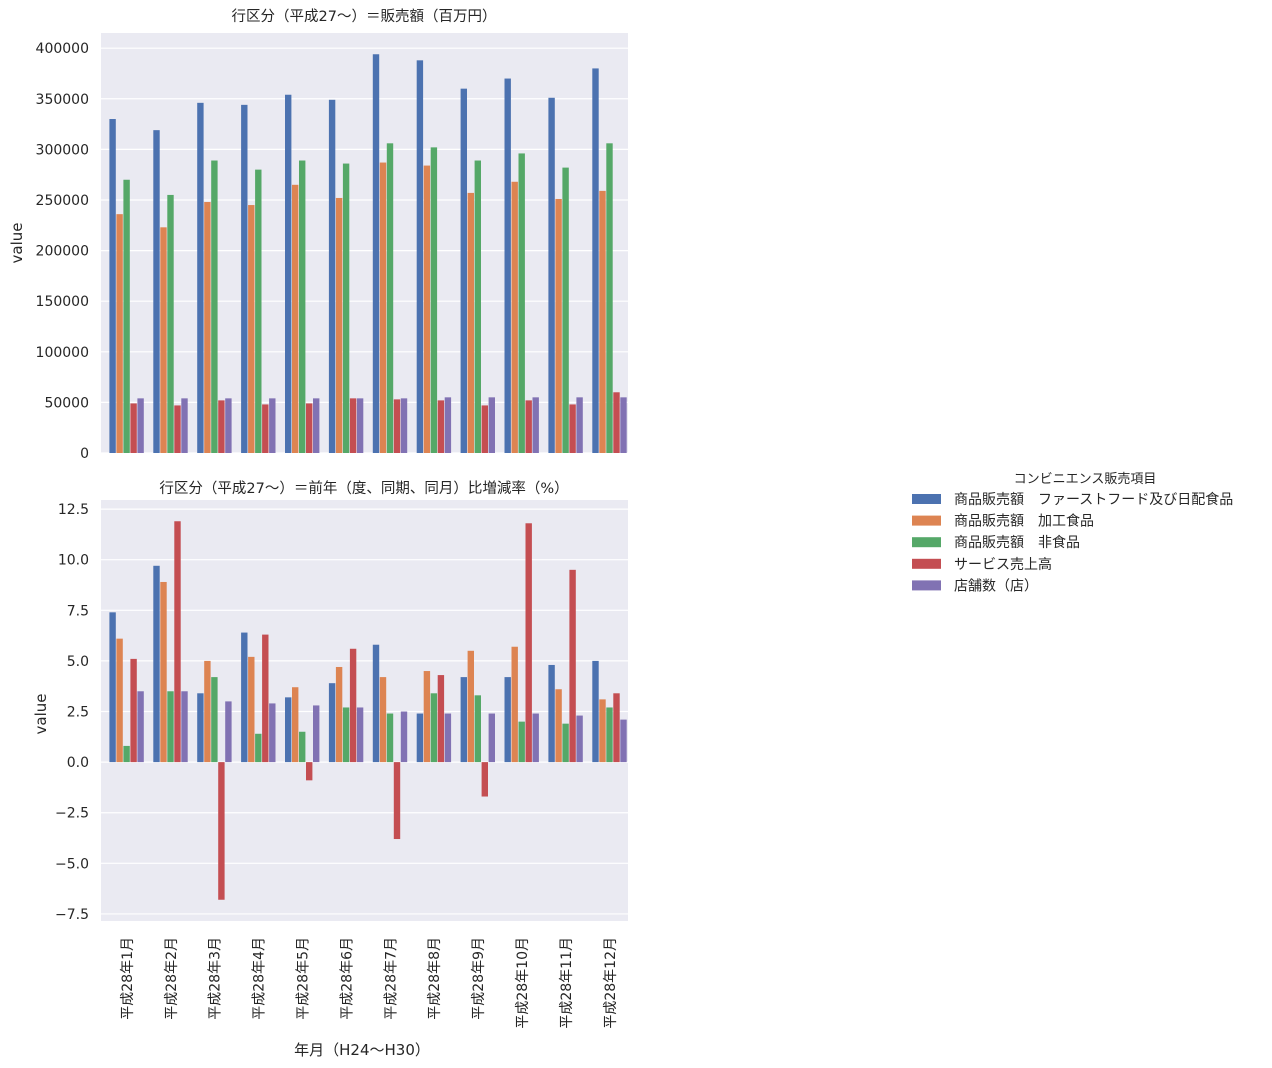  Describe the element at coordinates (66, 403) in the screenshot. I see `y-tick-label: 50000` at that location.